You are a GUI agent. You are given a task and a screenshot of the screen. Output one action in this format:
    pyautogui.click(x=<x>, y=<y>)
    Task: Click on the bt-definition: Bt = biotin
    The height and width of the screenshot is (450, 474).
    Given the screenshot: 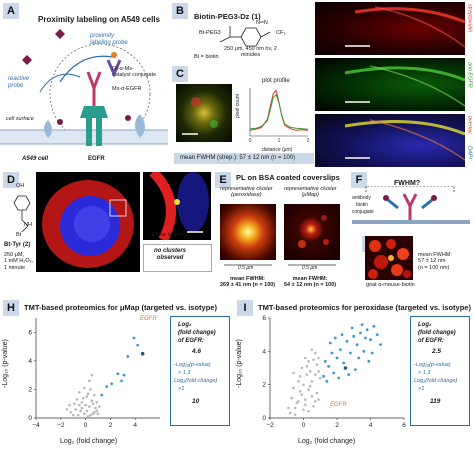 What is the action you would take?
    pyautogui.click(x=206, y=57)
    